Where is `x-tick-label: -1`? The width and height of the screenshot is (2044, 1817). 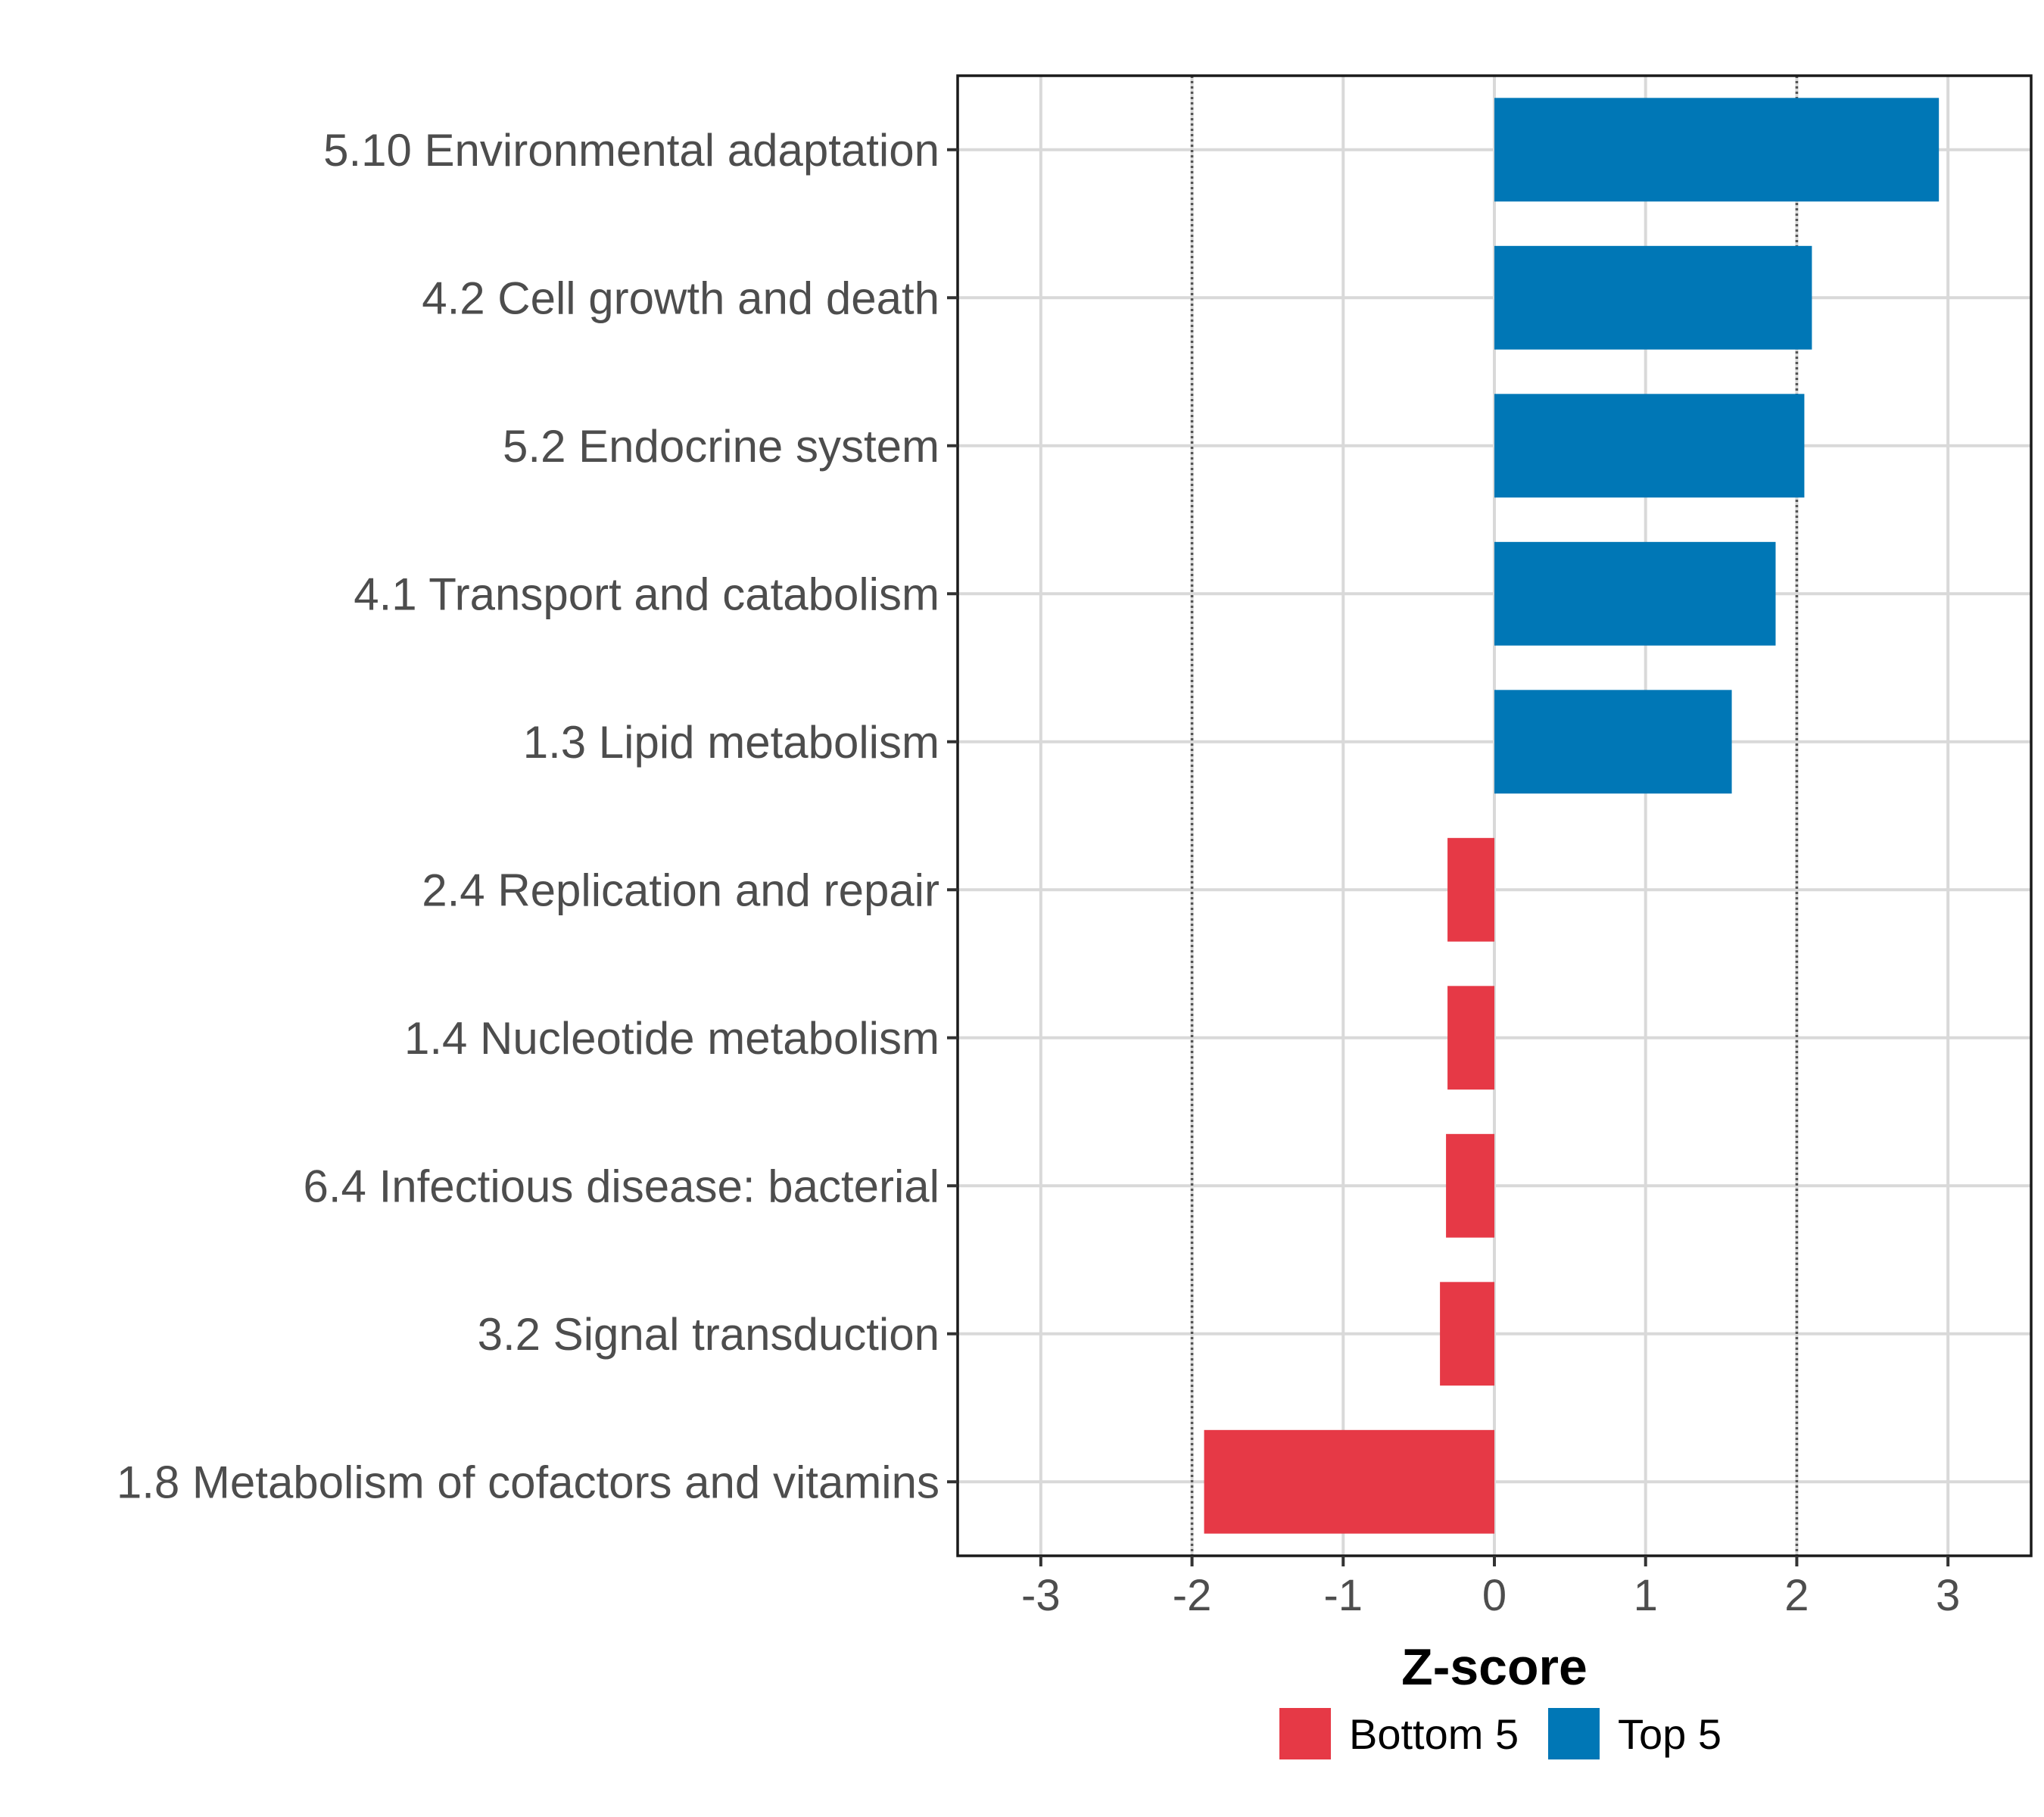
x-tick-label: -1 is located at coordinates (1343, 1595).